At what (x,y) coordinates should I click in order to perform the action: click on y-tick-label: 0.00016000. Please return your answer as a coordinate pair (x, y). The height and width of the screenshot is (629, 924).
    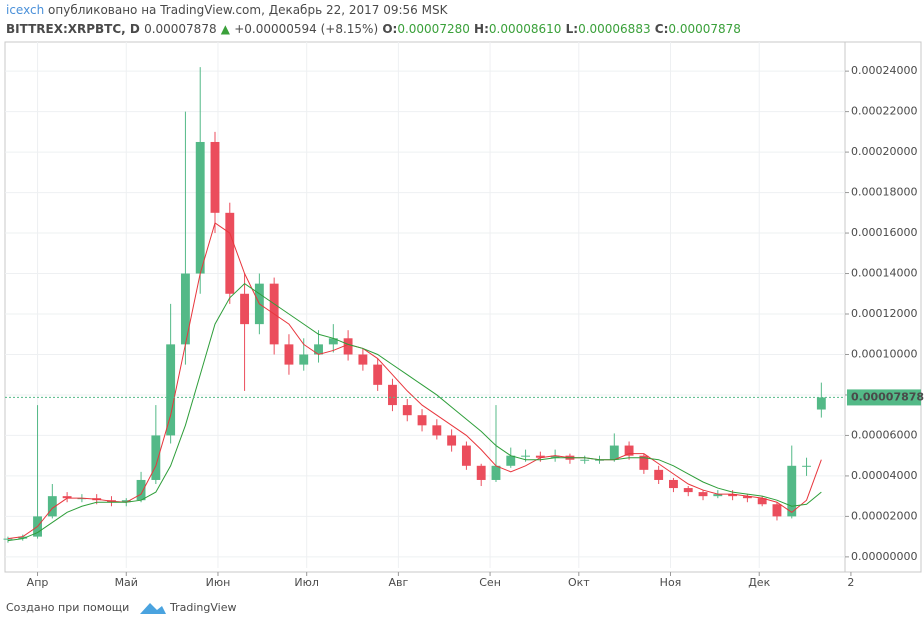
    Looking at the image, I should click on (884, 232).